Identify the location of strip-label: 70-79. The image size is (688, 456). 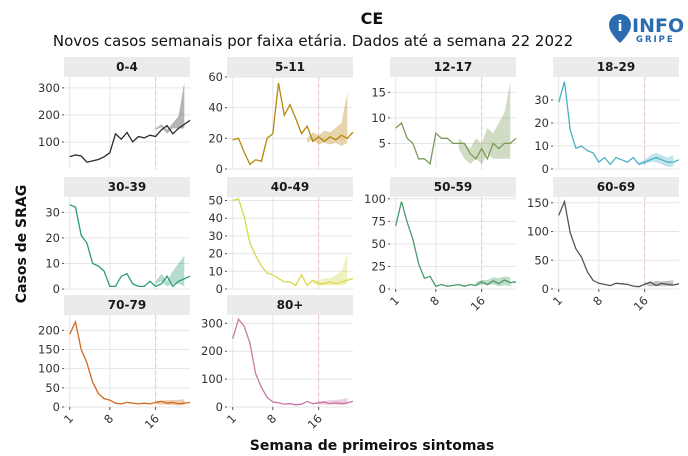
(127, 305).